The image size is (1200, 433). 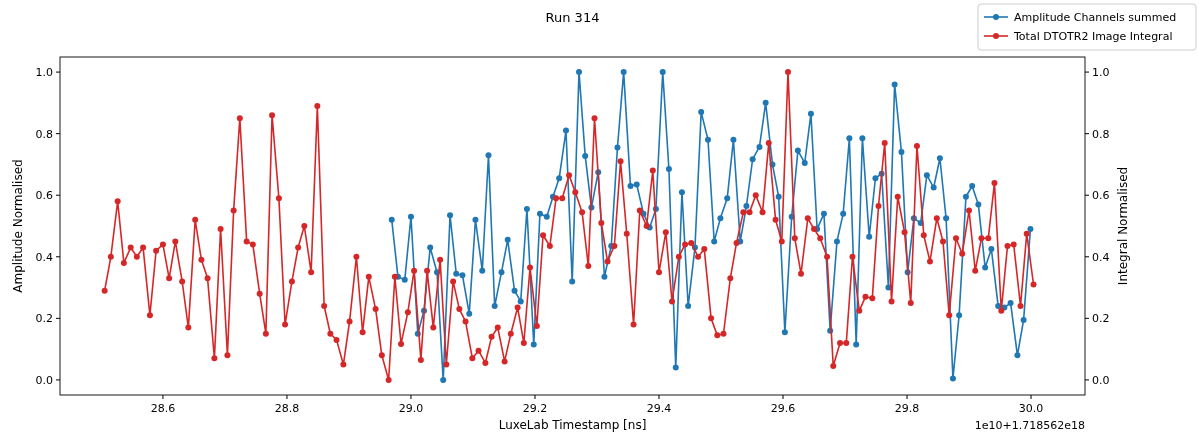 What do you see at coordinates (1101, 380) in the screenshot?
I see `y2-tick-label: 0.0` at bounding box center [1101, 380].